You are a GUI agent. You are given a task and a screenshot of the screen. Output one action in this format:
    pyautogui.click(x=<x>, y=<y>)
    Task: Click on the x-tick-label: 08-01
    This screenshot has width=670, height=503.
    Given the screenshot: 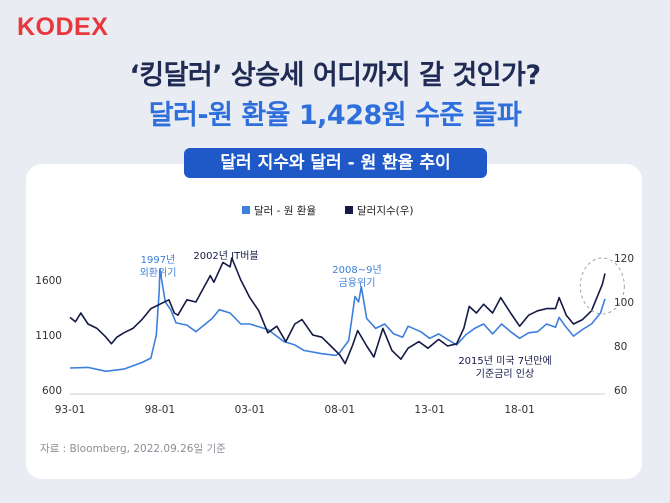 What is the action you would take?
    pyautogui.click(x=339, y=410)
    